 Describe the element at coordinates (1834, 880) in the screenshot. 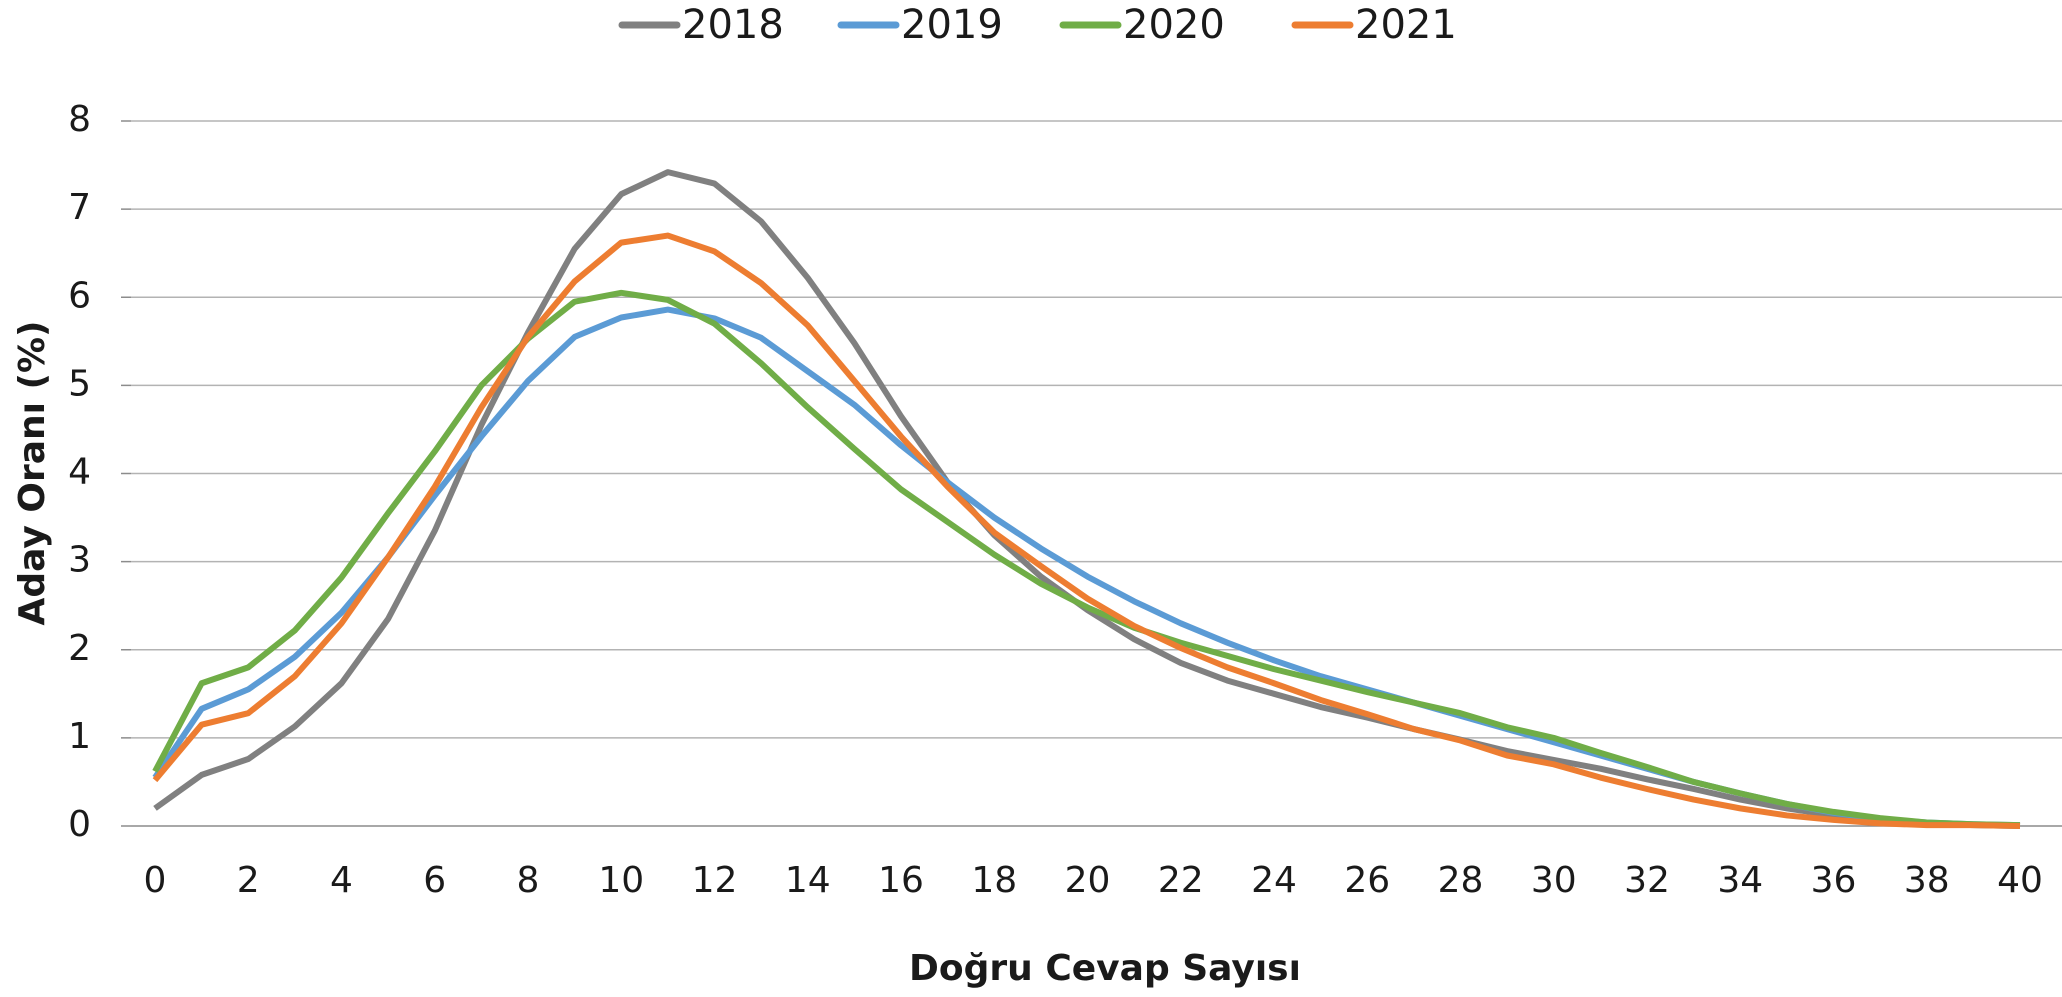

I see `x-tick-label: 36` at that location.